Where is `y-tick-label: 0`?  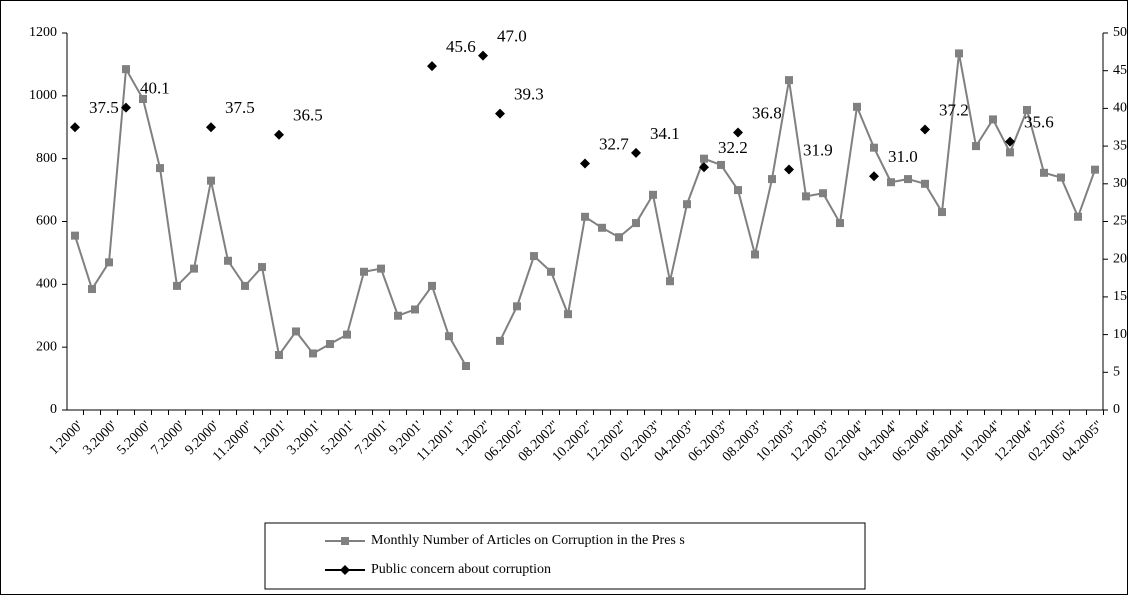
y-tick-label: 0 is located at coordinates (53, 409).